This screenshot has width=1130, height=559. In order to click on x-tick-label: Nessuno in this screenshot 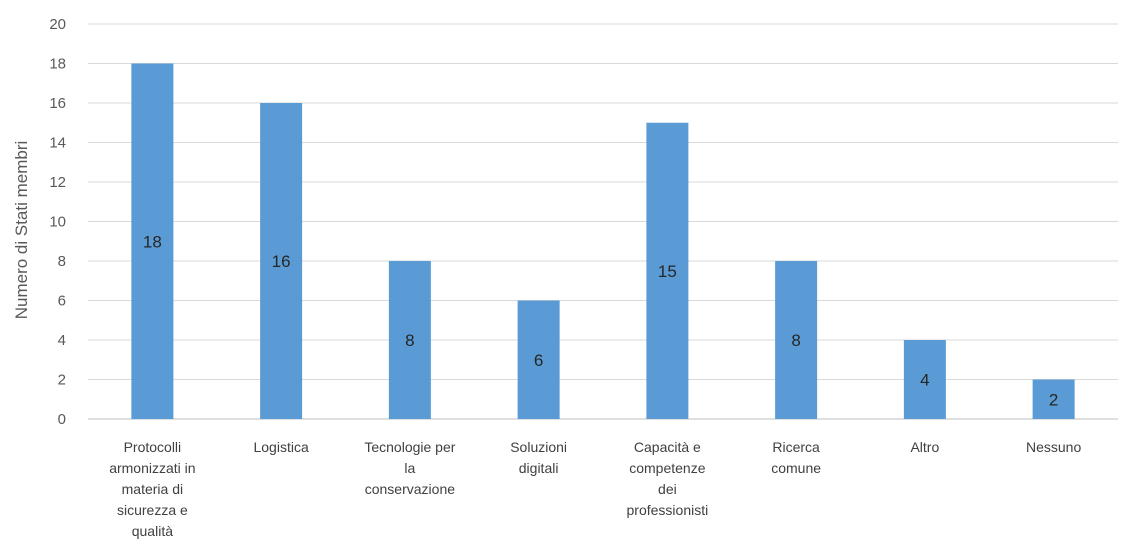, I will do `click(1053, 447)`.